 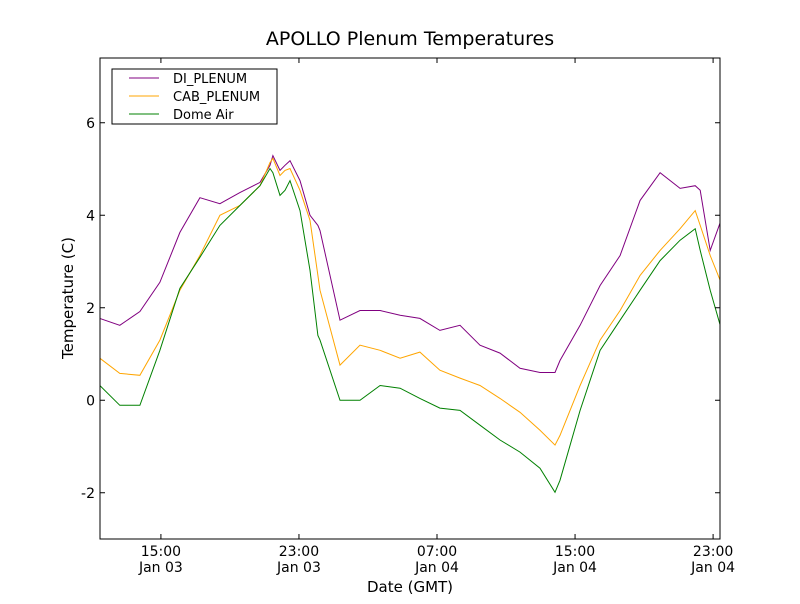 What do you see at coordinates (410, 39) in the screenshot?
I see `chart-title: APOLLO Plenum Temperatures` at bounding box center [410, 39].